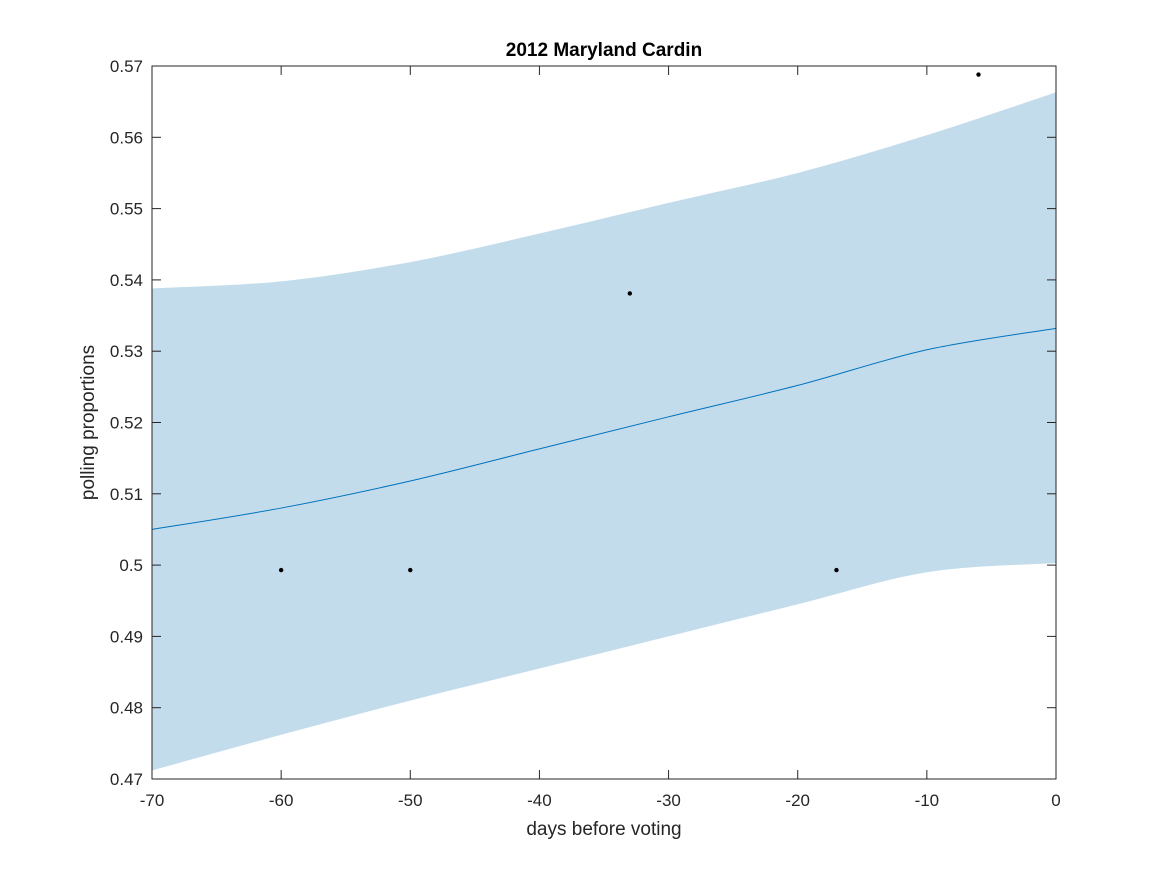  What do you see at coordinates (126, 66) in the screenshot?
I see `y-tick-label: 0.57` at bounding box center [126, 66].